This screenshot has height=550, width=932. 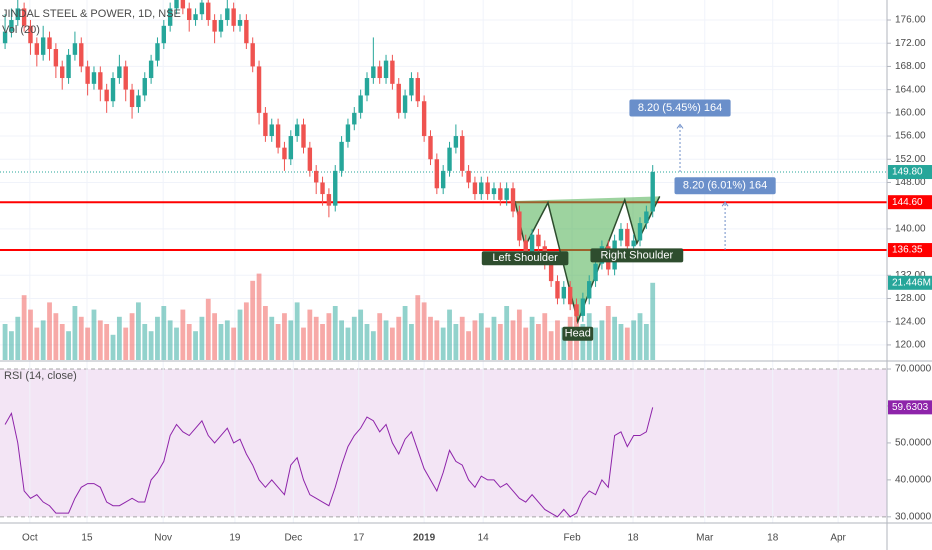 I want to click on y-tick-label: 124.00, so click(x=910, y=321).